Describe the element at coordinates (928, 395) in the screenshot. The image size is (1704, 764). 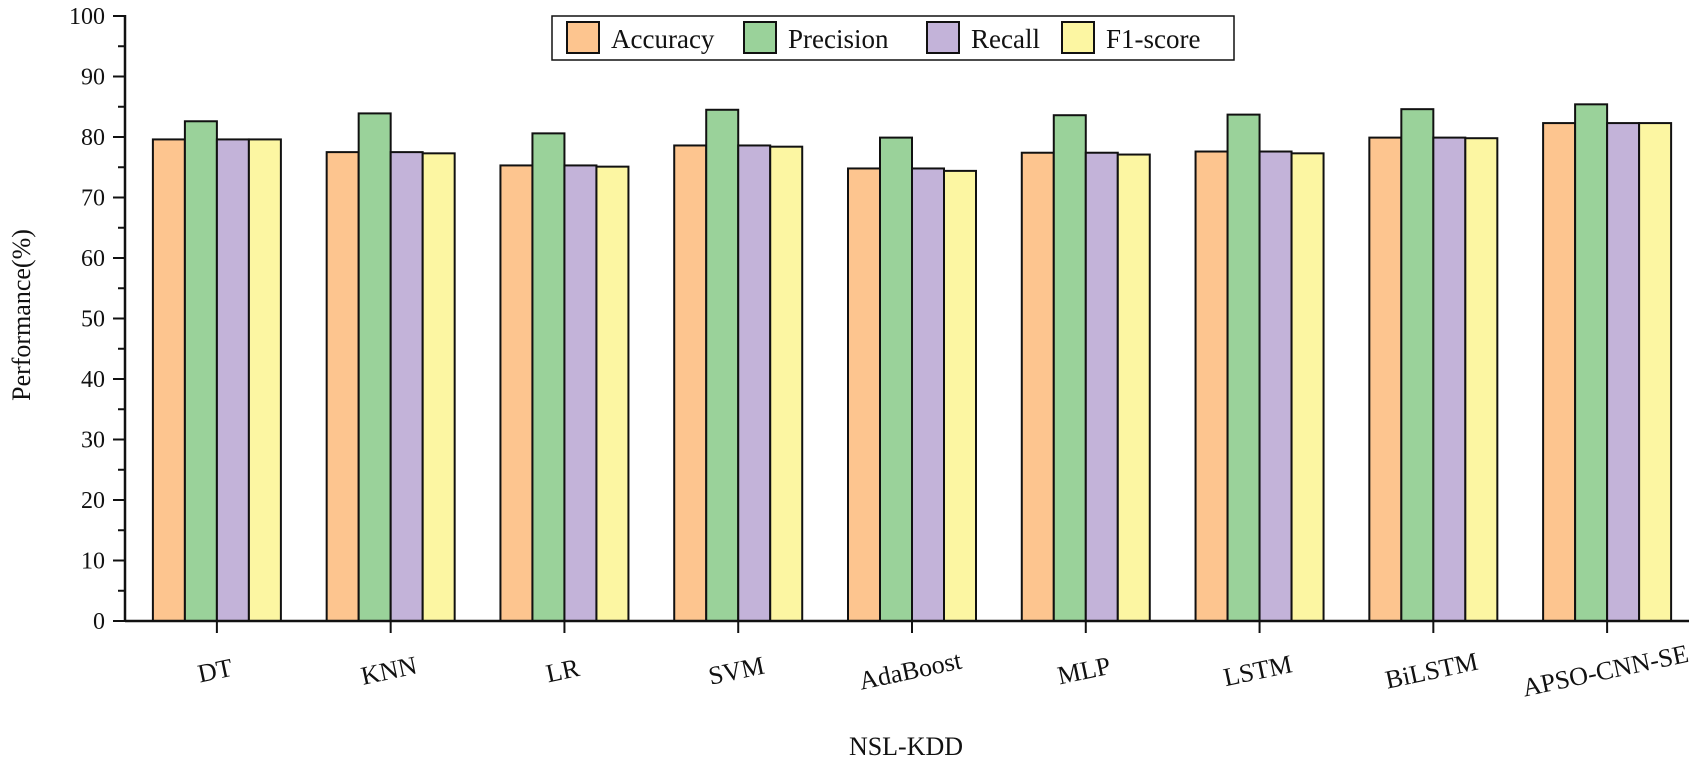
I see `bar-recall-adaboost` at that location.